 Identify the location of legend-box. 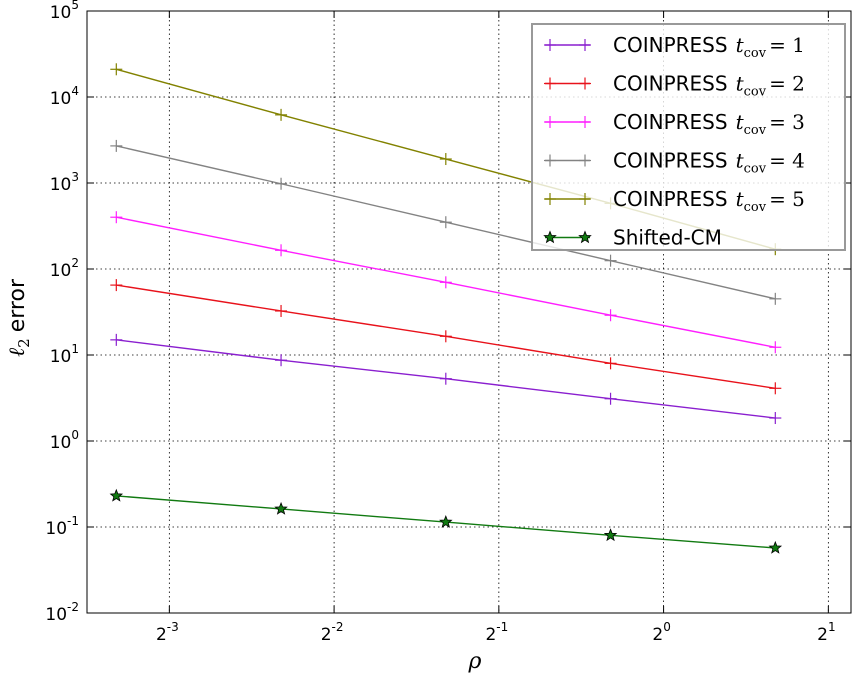
(688, 137).